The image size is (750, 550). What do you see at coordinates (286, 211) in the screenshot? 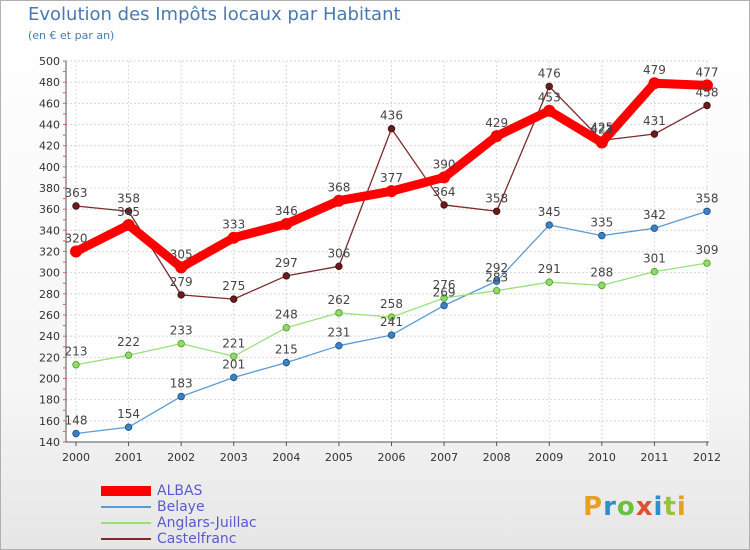
I see `data-label: 346` at bounding box center [286, 211].